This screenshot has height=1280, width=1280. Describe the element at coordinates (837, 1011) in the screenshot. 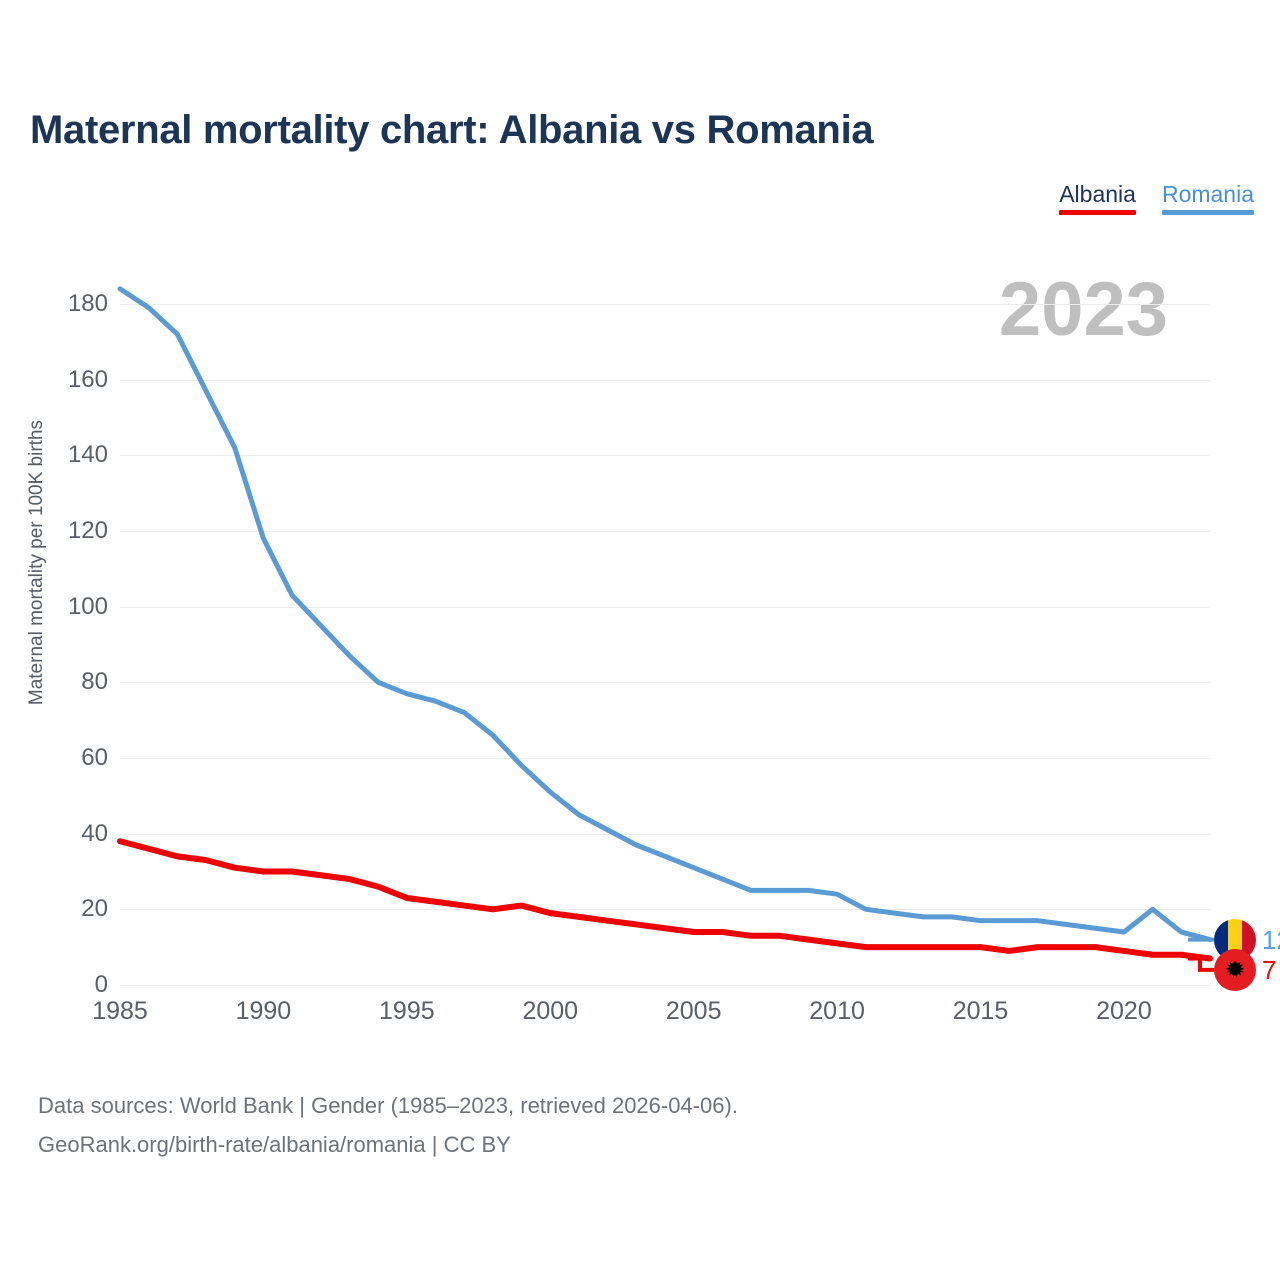

I see `x-tick-label: 2010` at that location.